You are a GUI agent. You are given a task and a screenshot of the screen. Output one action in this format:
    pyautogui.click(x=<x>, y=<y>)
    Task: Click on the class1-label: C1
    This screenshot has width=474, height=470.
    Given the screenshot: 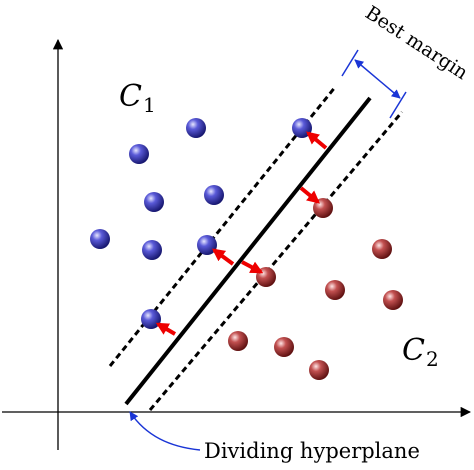 What is the action you would take?
    pyautogui.click(x=137, y=98)
    